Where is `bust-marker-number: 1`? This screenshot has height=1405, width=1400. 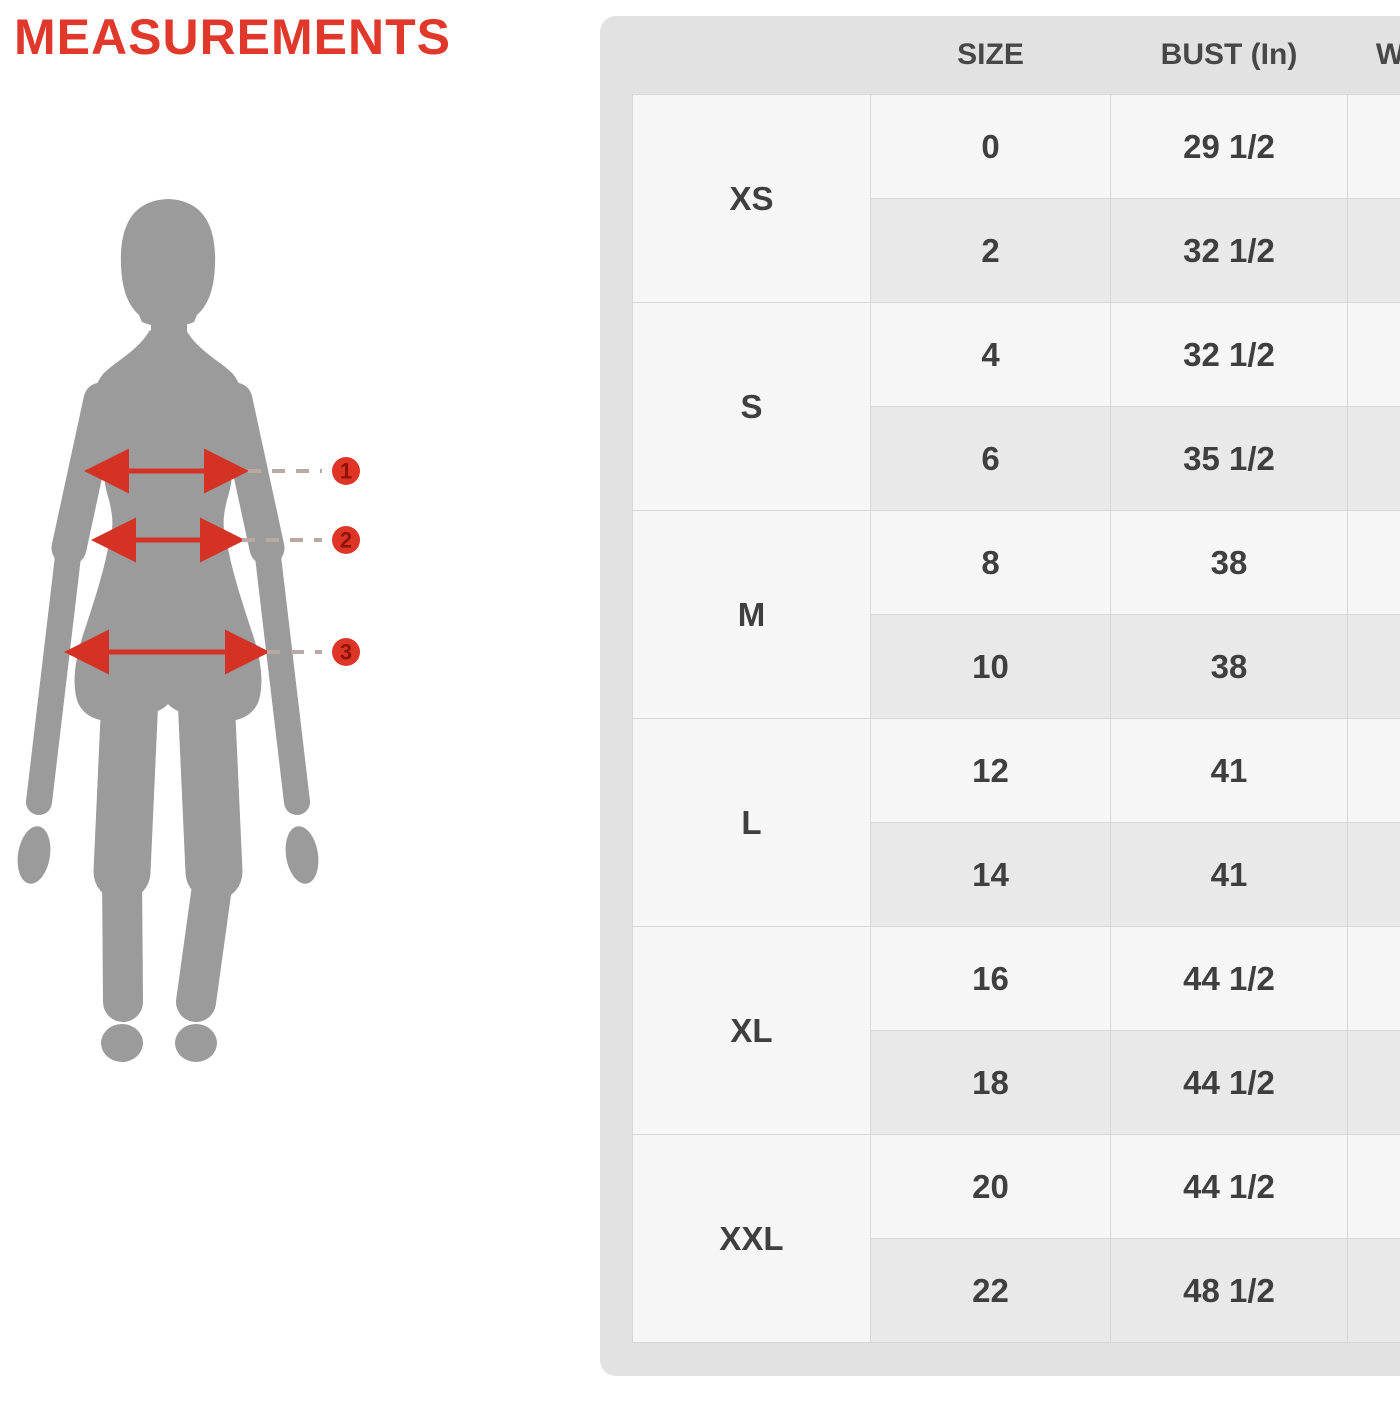
bust-marker-number: 1 is located at coordinates (346, 471).